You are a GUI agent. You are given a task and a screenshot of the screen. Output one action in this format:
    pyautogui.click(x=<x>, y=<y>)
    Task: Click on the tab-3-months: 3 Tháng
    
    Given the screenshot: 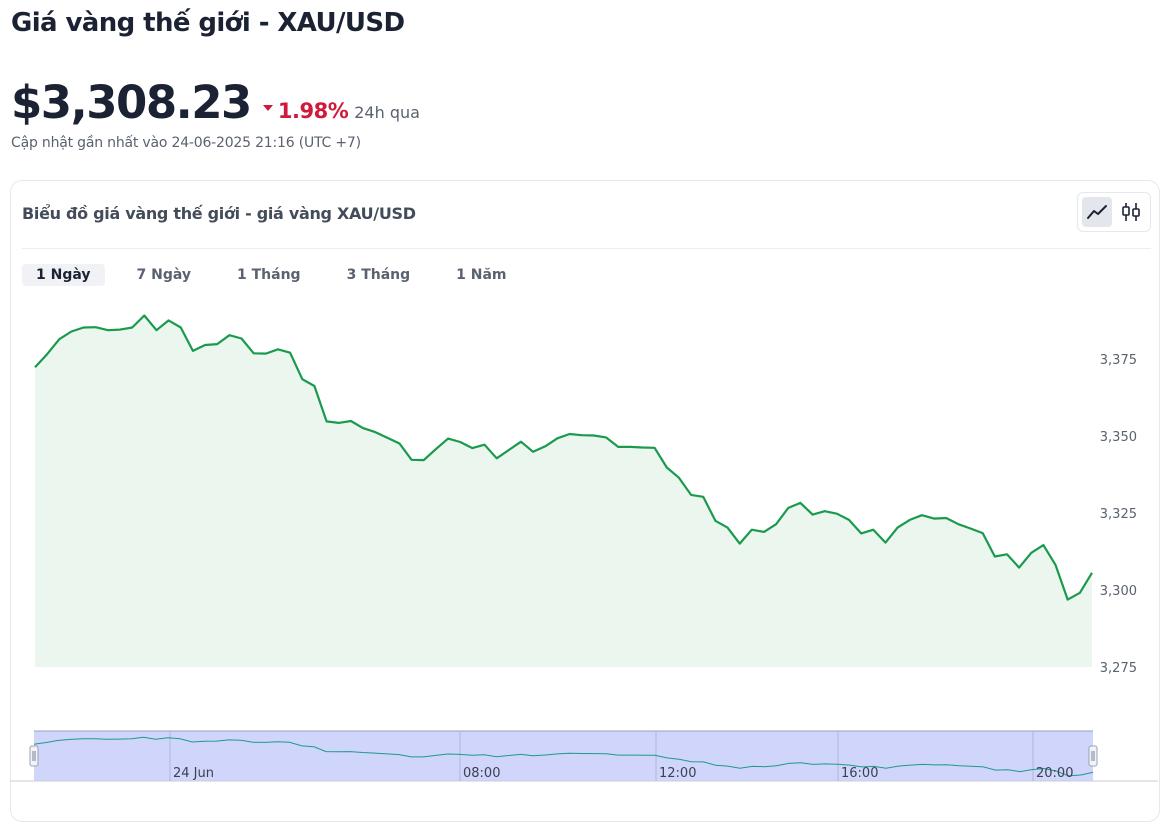 What is the action you would take?
    pyautogui.click(x=378, y=275)
    